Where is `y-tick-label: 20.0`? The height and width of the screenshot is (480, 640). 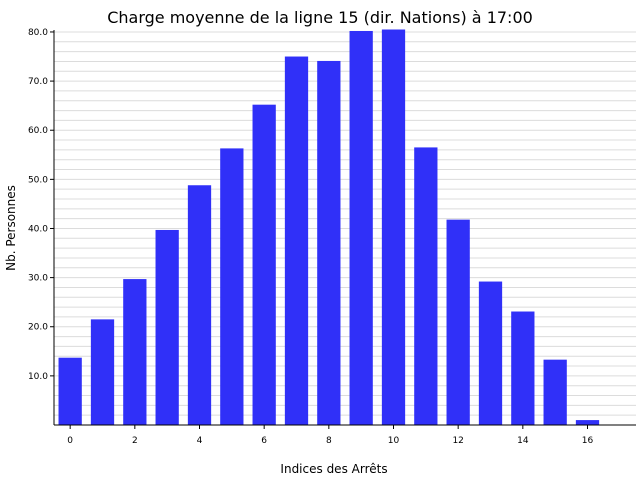 y-tick-label: 20.0 is located at coordinates (38, 328).